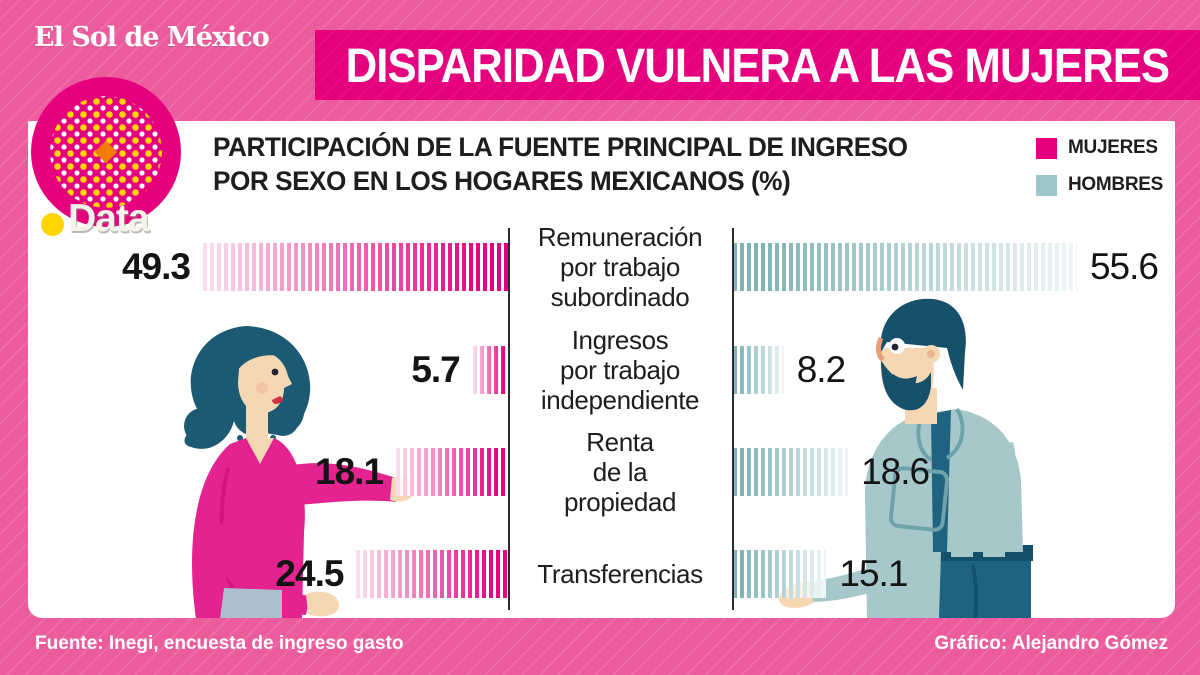 The width and height of the screenshot is (1200, 675). I want to click on source-credit: Fuente: Inegi, encuesta de ingreso gasto, so click(219, 643).